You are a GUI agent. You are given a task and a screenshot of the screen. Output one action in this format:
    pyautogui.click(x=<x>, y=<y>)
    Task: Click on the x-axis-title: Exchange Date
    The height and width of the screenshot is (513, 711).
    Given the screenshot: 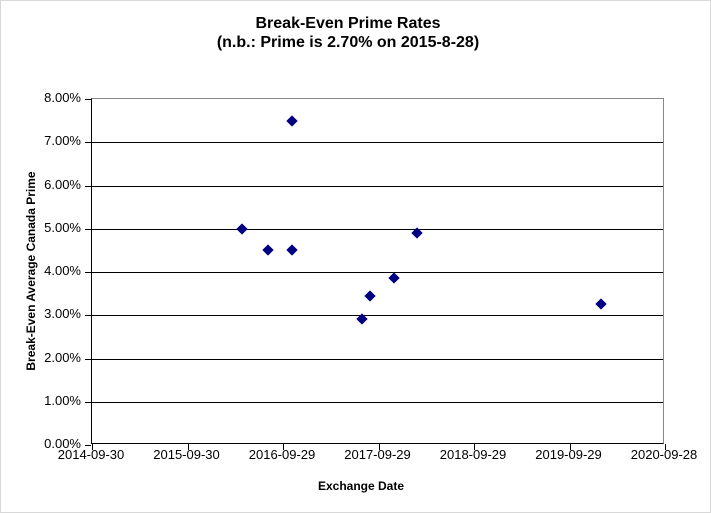 What is the action you would take?
    pyautogui.click(x=361, y=486)
    